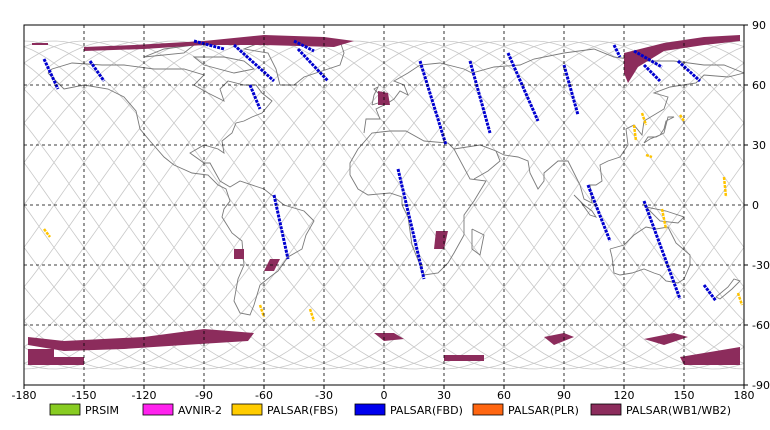  What do you see at coordinates (444, 395) in the screenshot?
I see `x-tick-label: 30` at bounding box center [444, 395].